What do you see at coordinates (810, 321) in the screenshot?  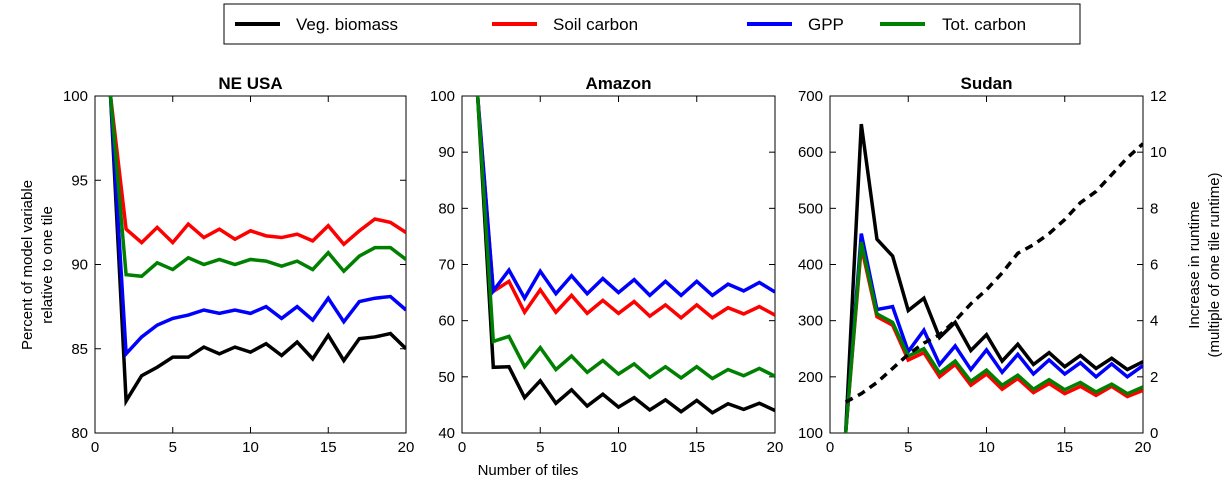 I see `y-tick-label: 300` at bounding box center [810, 321].